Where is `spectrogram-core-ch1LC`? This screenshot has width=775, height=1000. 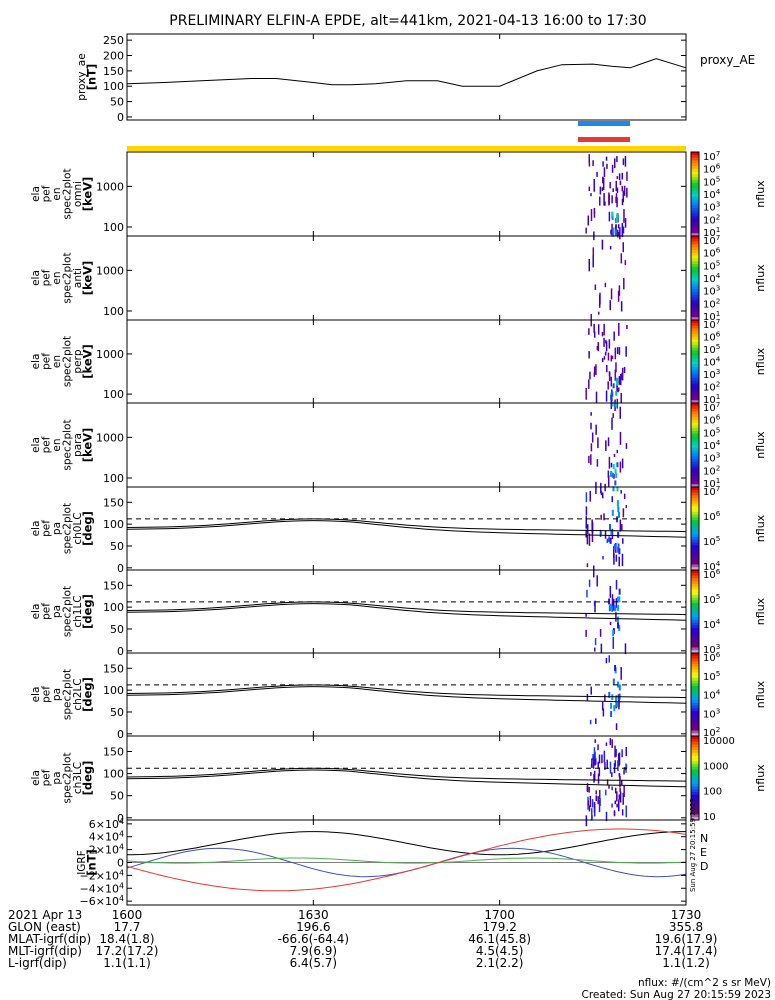 spectrogram-core-ch1LC is located at coordinates (609, 601).